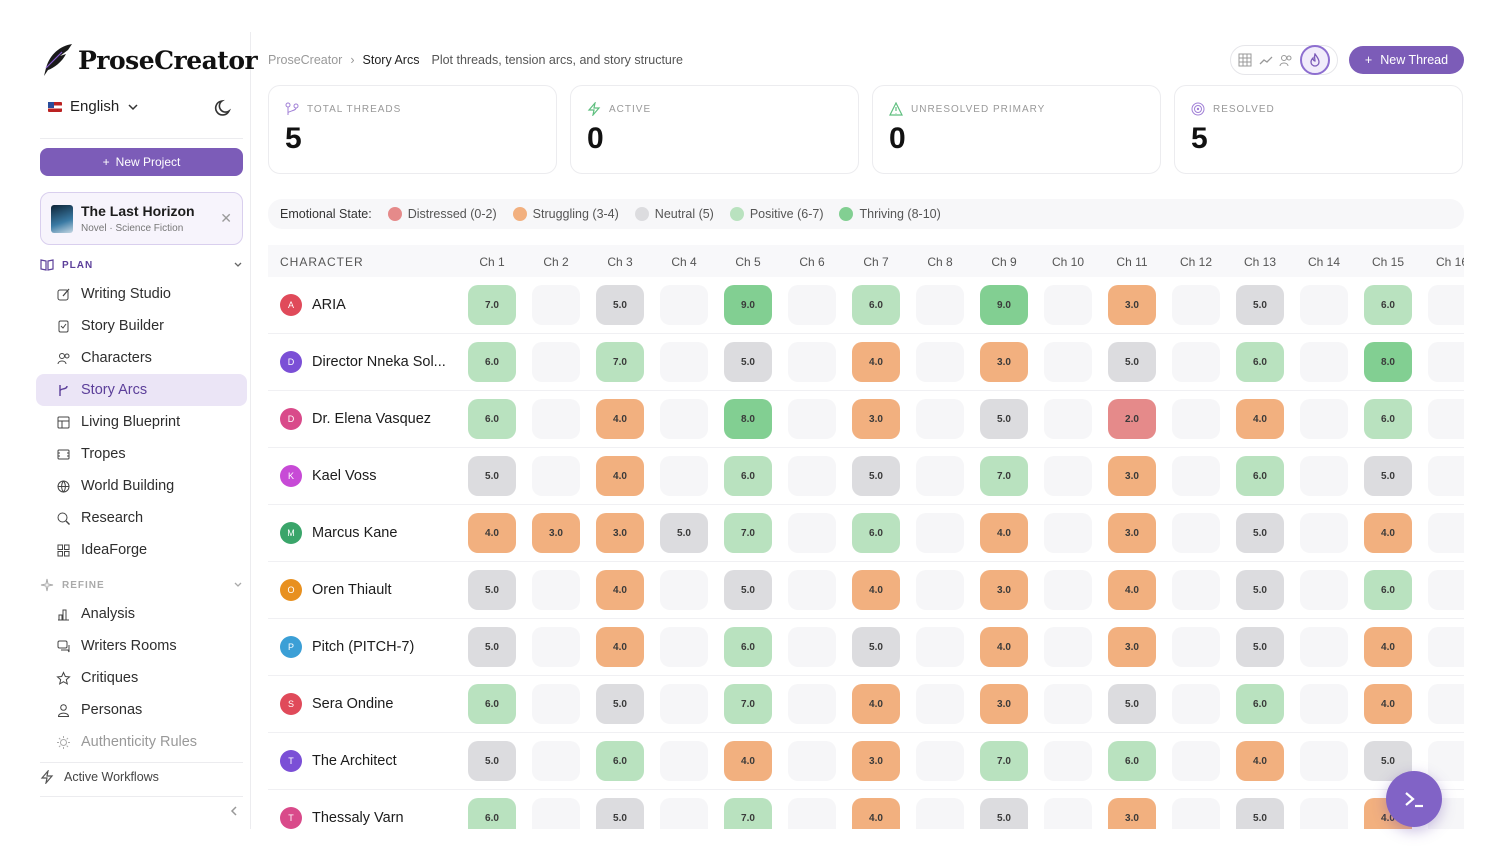 Image resolution: width=1512 pixels, height=861 pixels. Describe the element at coordinates (141, 454) in the screenshot. I see `sidebar-item-tropes: Tropes` at that location.